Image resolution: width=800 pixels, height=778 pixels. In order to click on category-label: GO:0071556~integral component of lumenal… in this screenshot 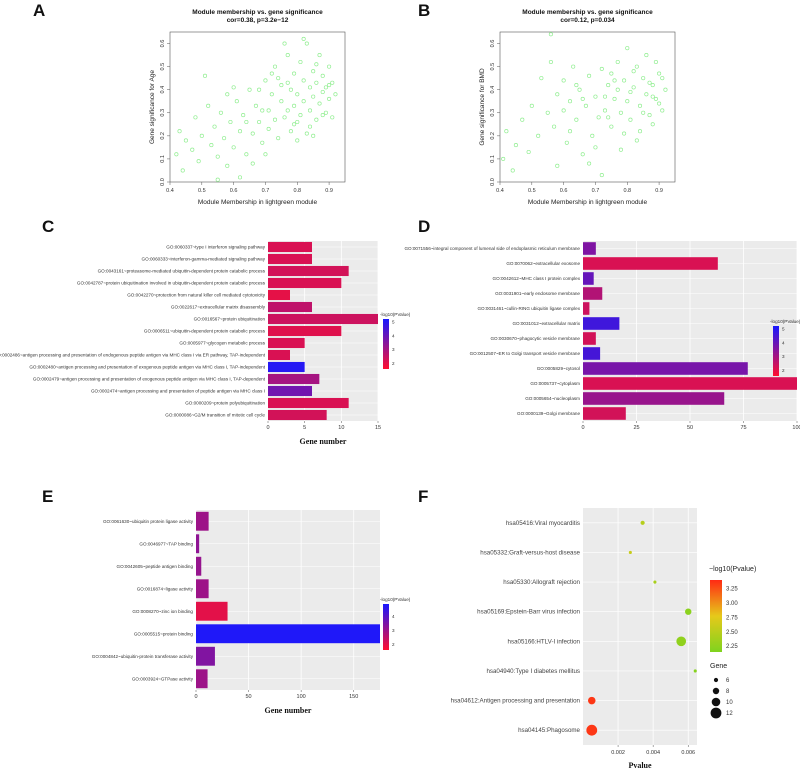, I will do `click(492, 248)`.